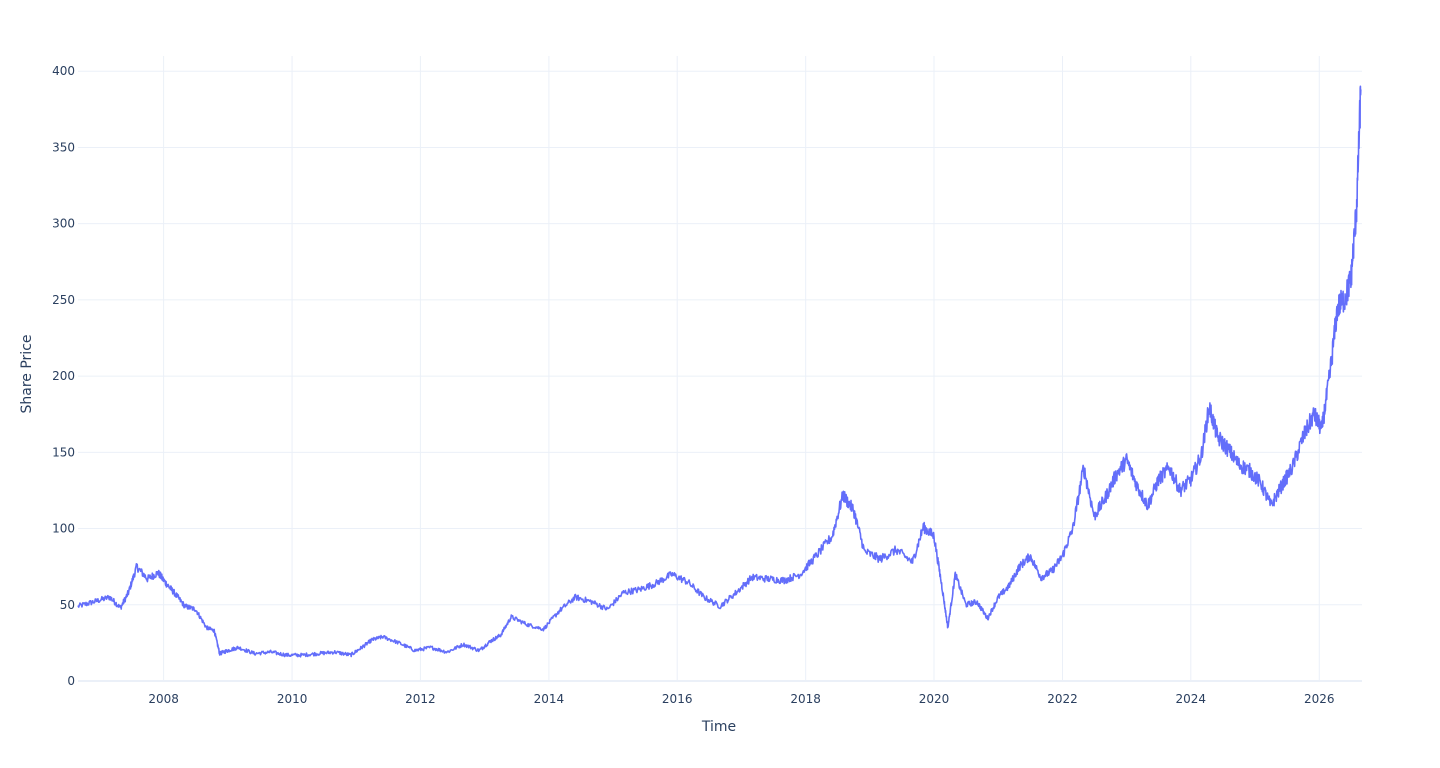 Image resolution: width=1440 pixels, height=768 pixels. I want to click on x-tick-label: 2012, so click(420, 699).